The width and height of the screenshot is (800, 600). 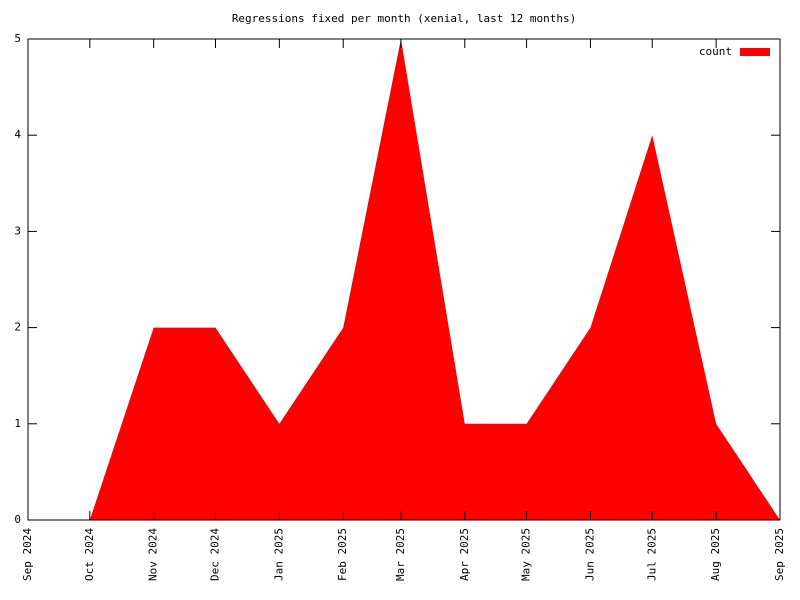 I want to click on x-tick-label: Sep 2024, so click(x=27, y=554).